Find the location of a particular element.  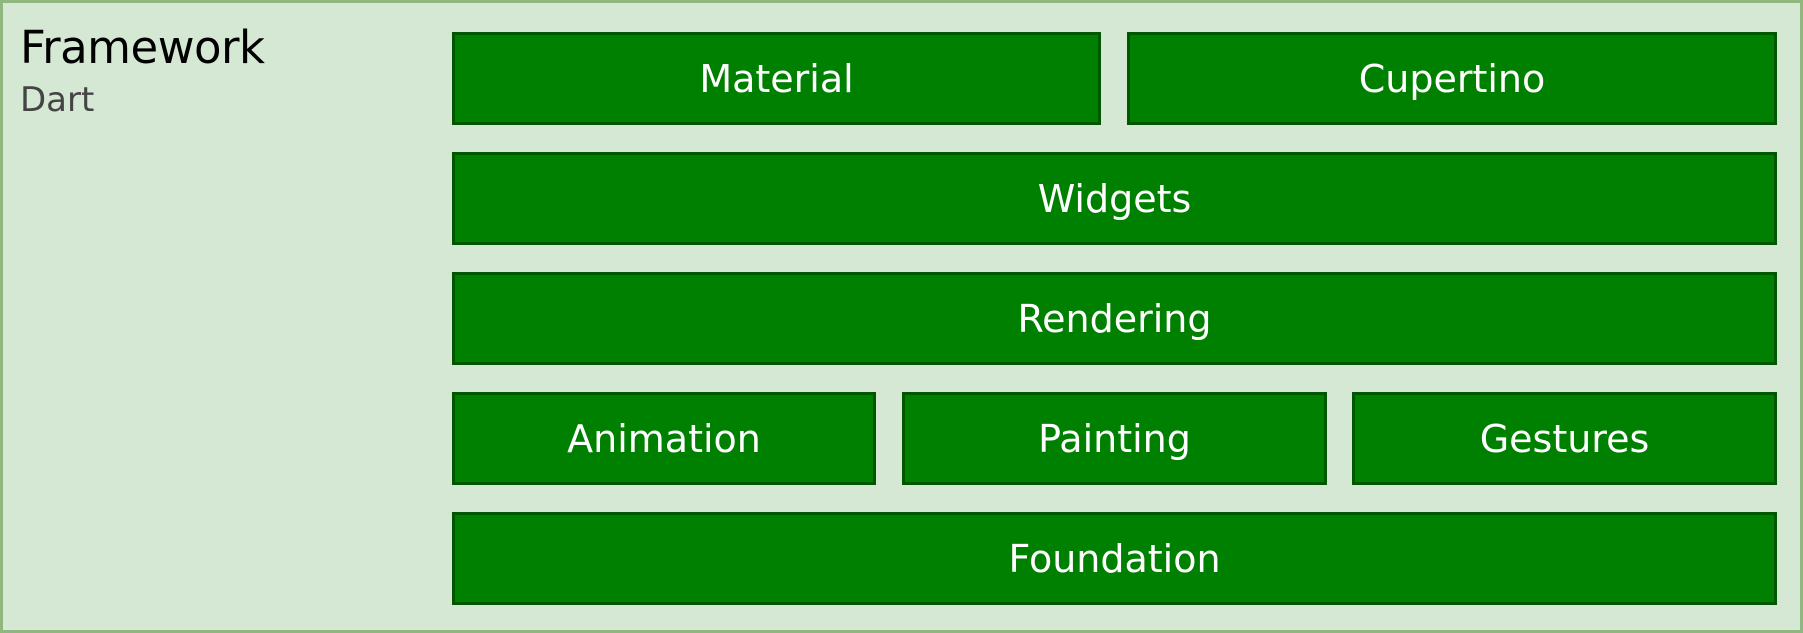

layer-widgets: Widgets is located at coordinates (1114, 198).